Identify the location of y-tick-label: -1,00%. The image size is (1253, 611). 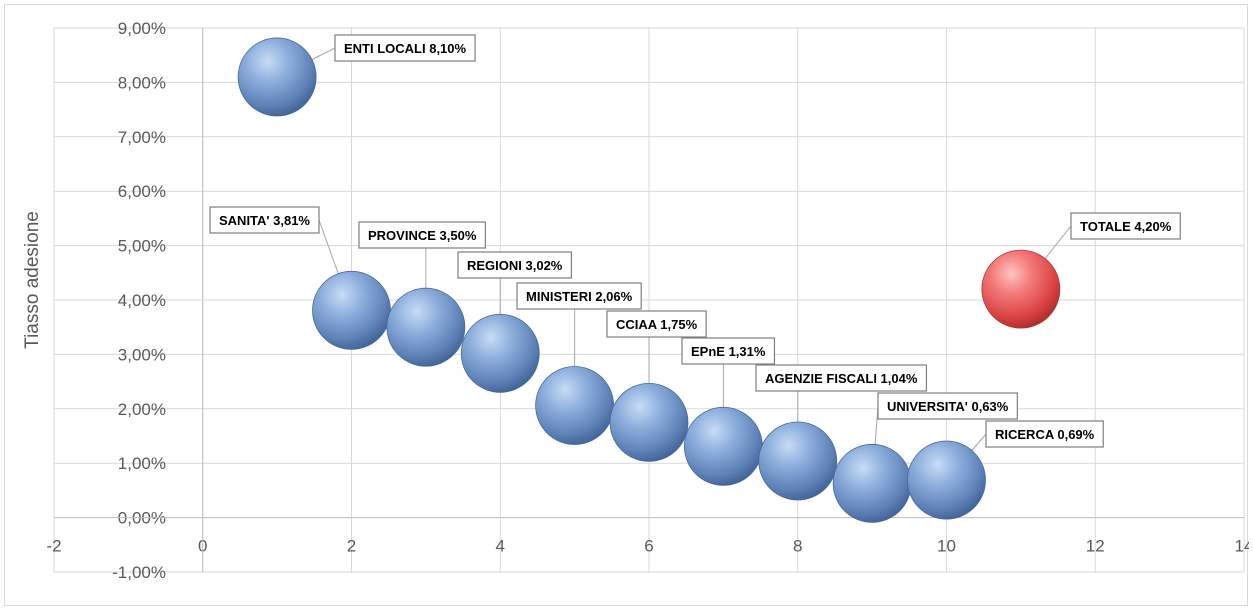
(139, 572).